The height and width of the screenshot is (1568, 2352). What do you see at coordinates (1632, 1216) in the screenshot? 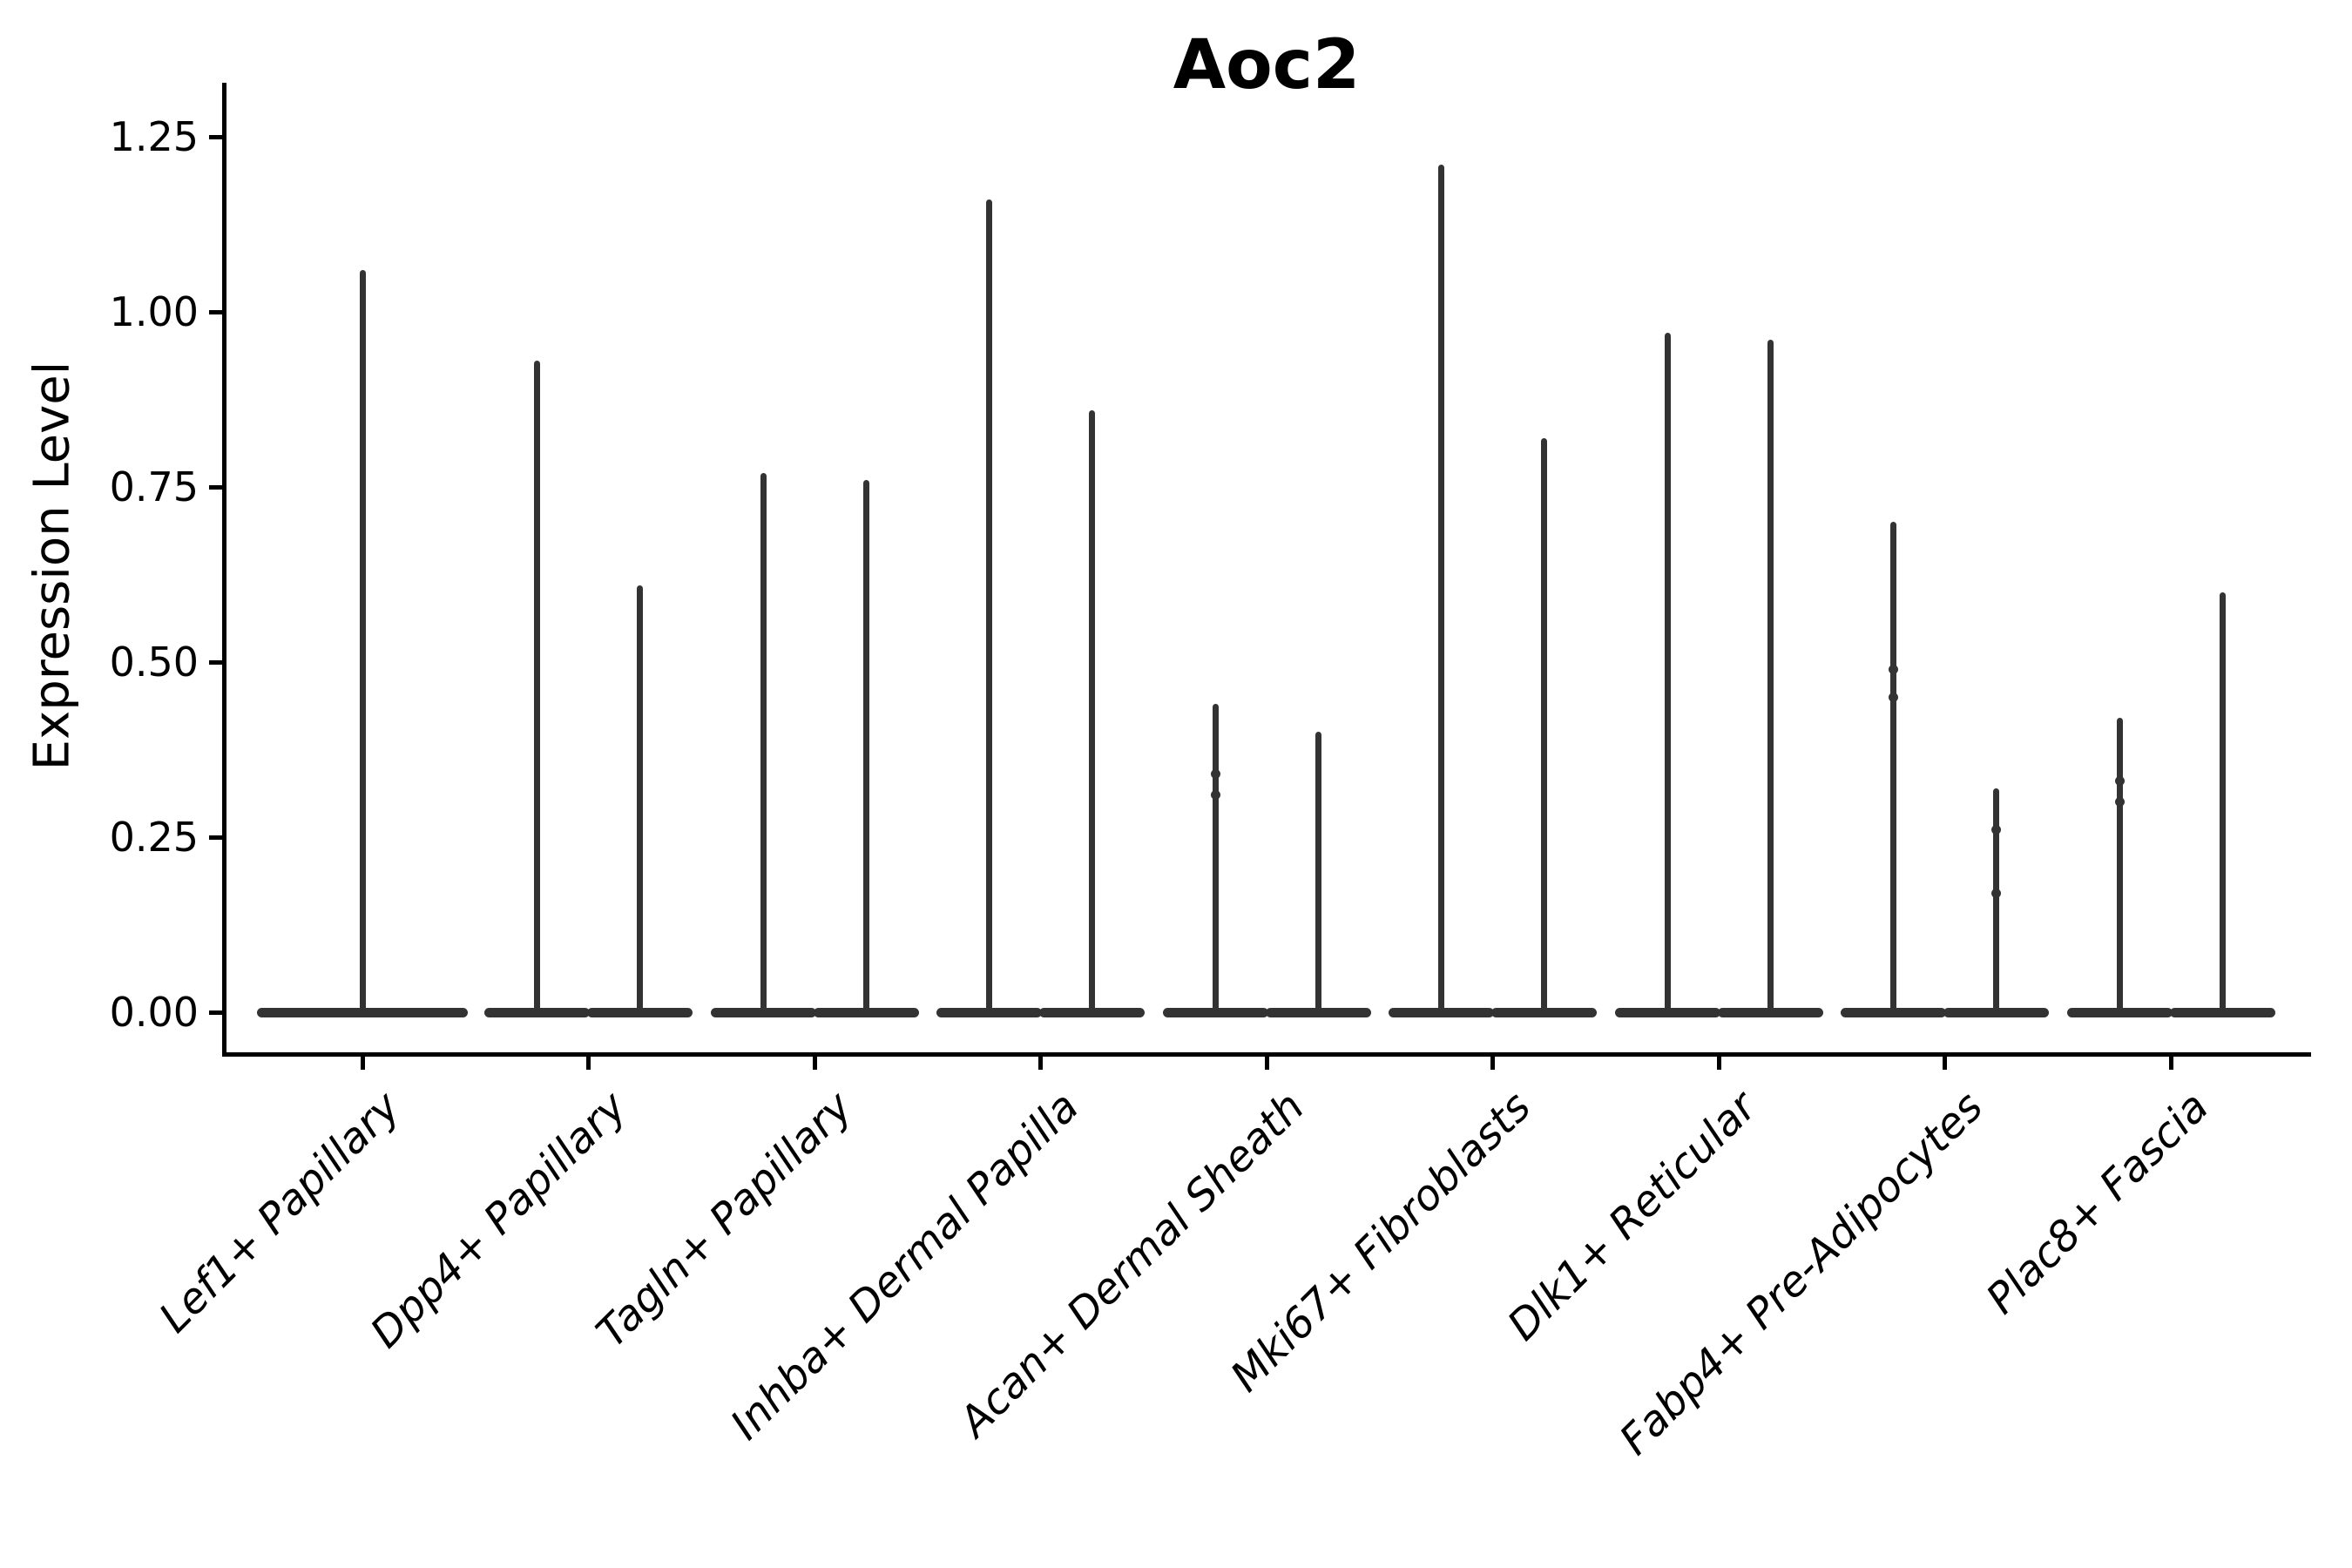
I see `x-tick-label: Dlk1+ Reticular` at bounding box center [1632, 1216].